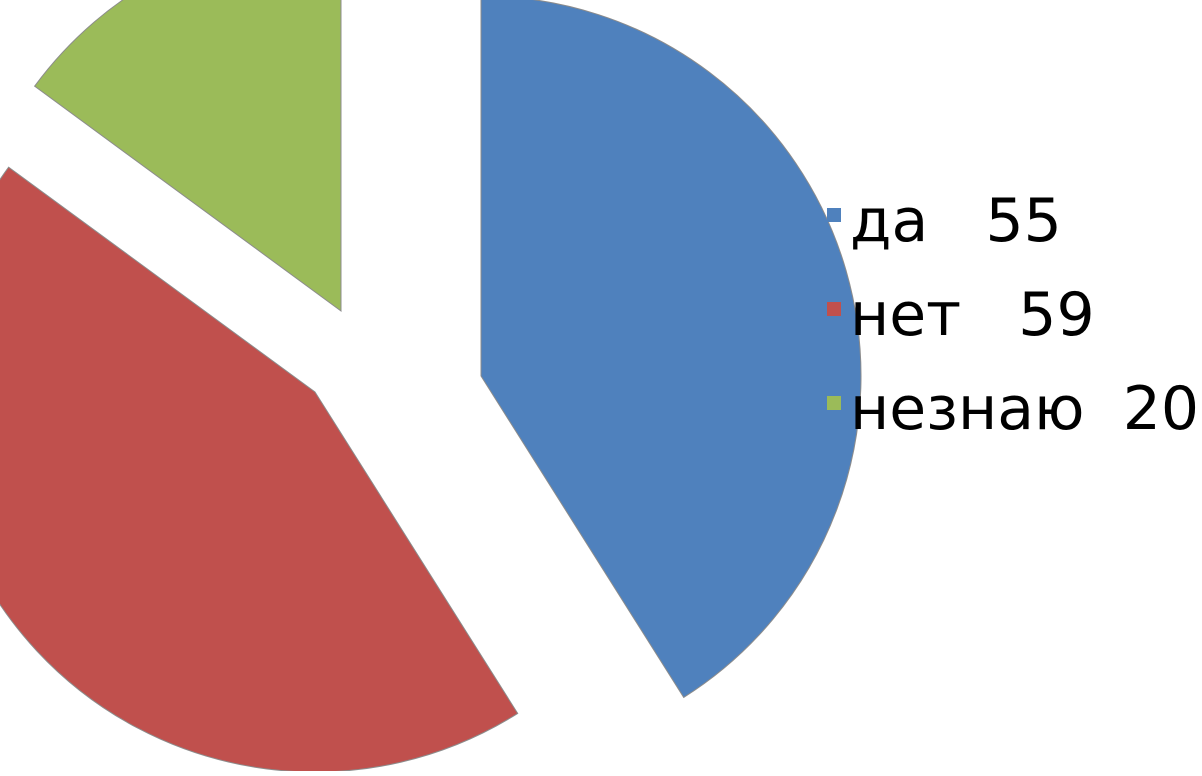  I want to click on legend: да 55 нет 59 незнаю 20, so click(1013, 315).